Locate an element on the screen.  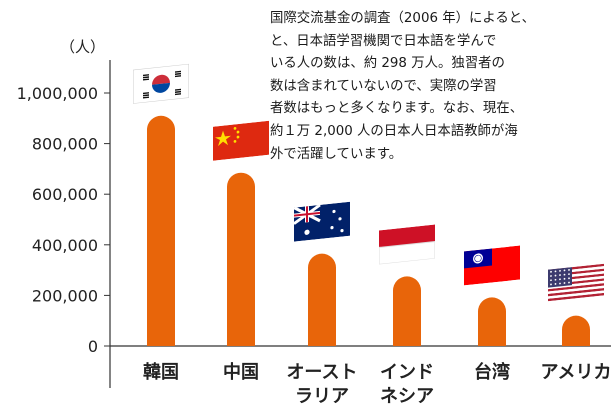
x-tick-label: 中国 is located at coordinates (241, 372).